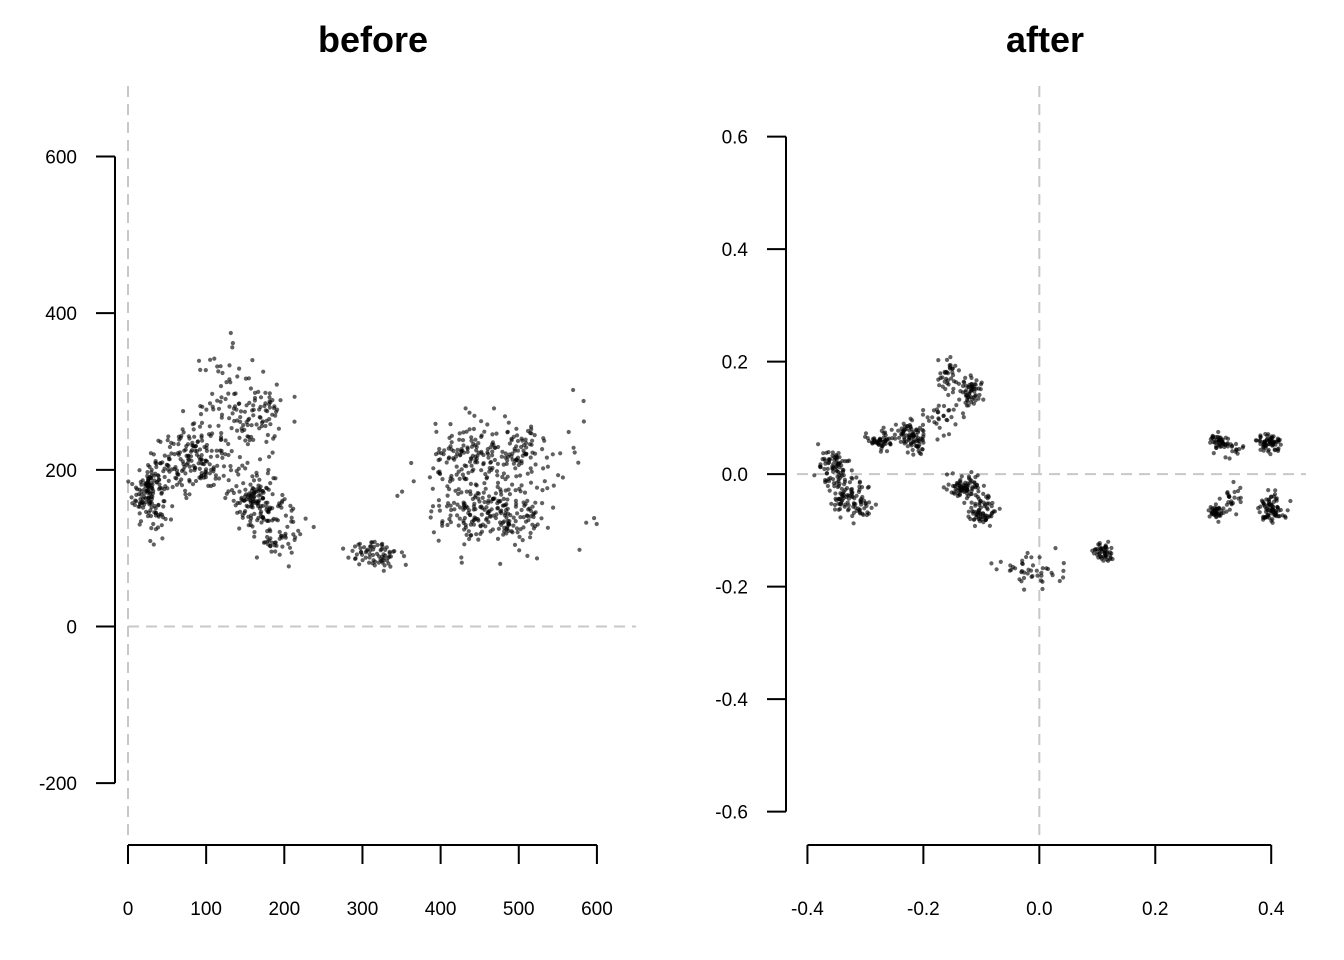  What do you see at coordinates (61, 471) in the screenshot?
I see `y-tick-label: 200` at bounding box center [61, 471].